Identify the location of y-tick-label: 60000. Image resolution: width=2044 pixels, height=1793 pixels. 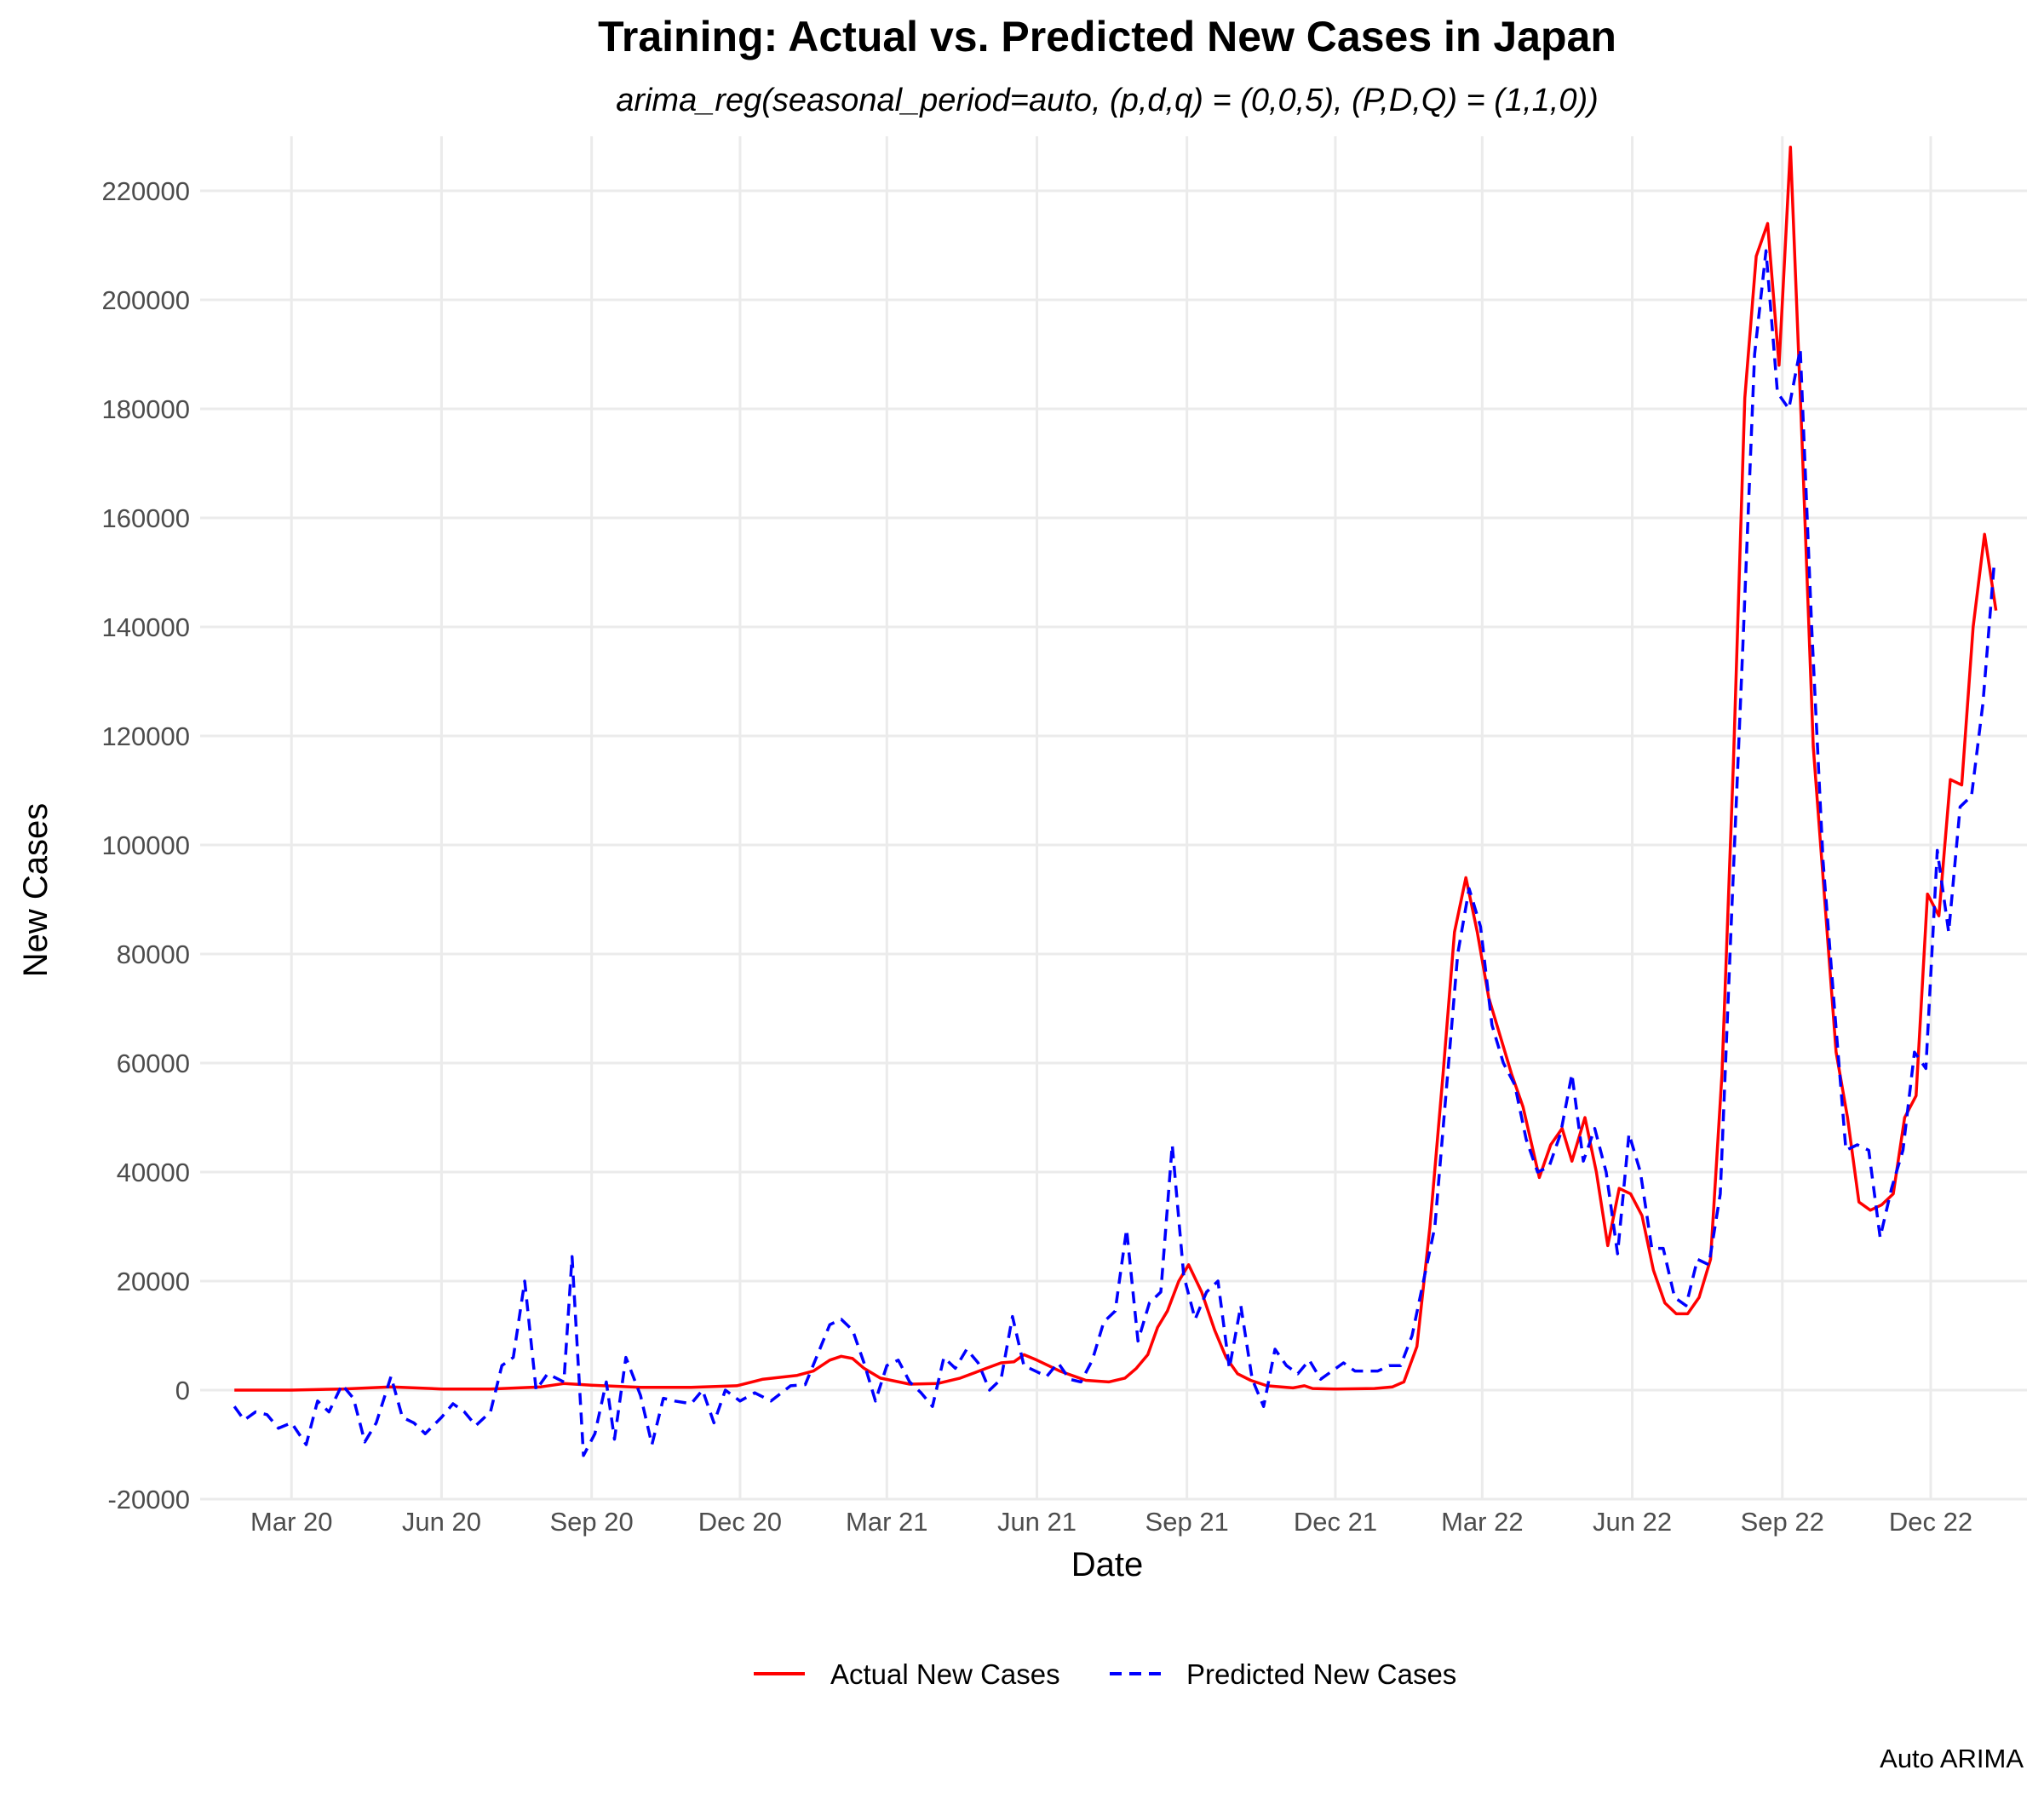
(153, 1063).